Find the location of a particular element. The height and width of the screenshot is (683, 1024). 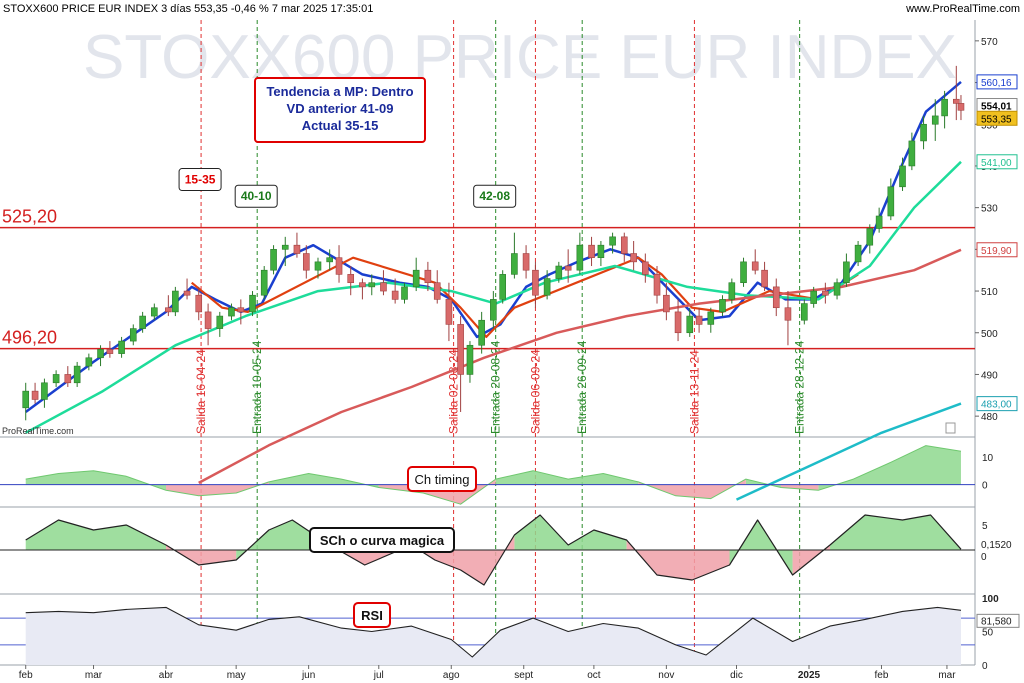

timing-line is located at coordinates (493, 475).